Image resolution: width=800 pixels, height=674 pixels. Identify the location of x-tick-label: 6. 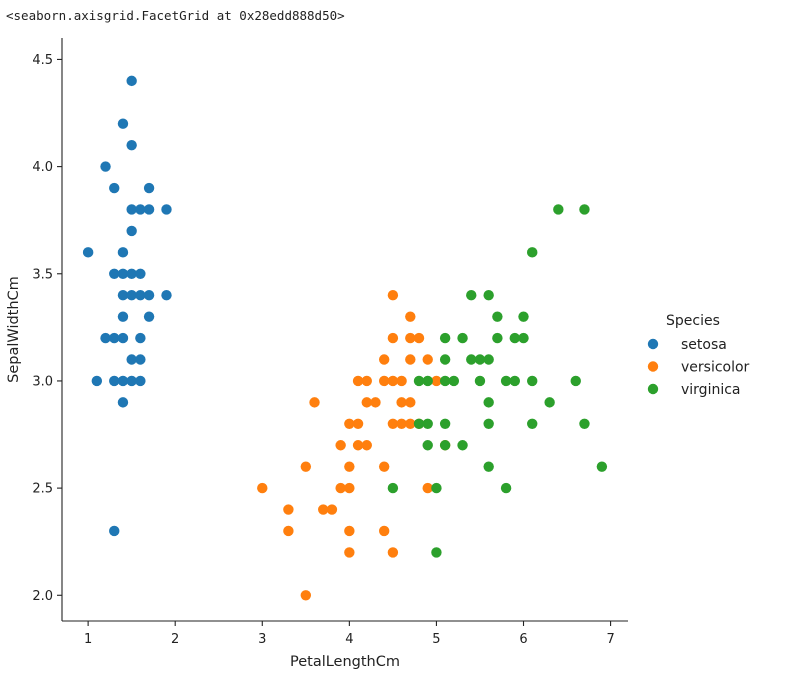
(523, 639).